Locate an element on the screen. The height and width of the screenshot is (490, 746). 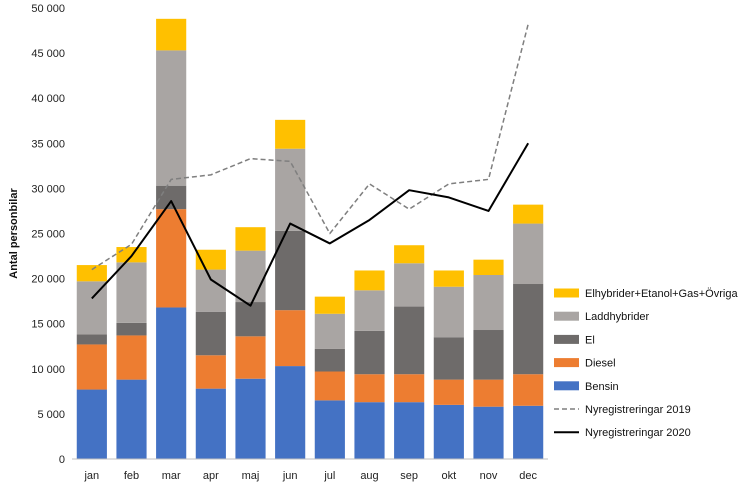
y-tick-label: 25 000 is located at coordinates (48, 235).